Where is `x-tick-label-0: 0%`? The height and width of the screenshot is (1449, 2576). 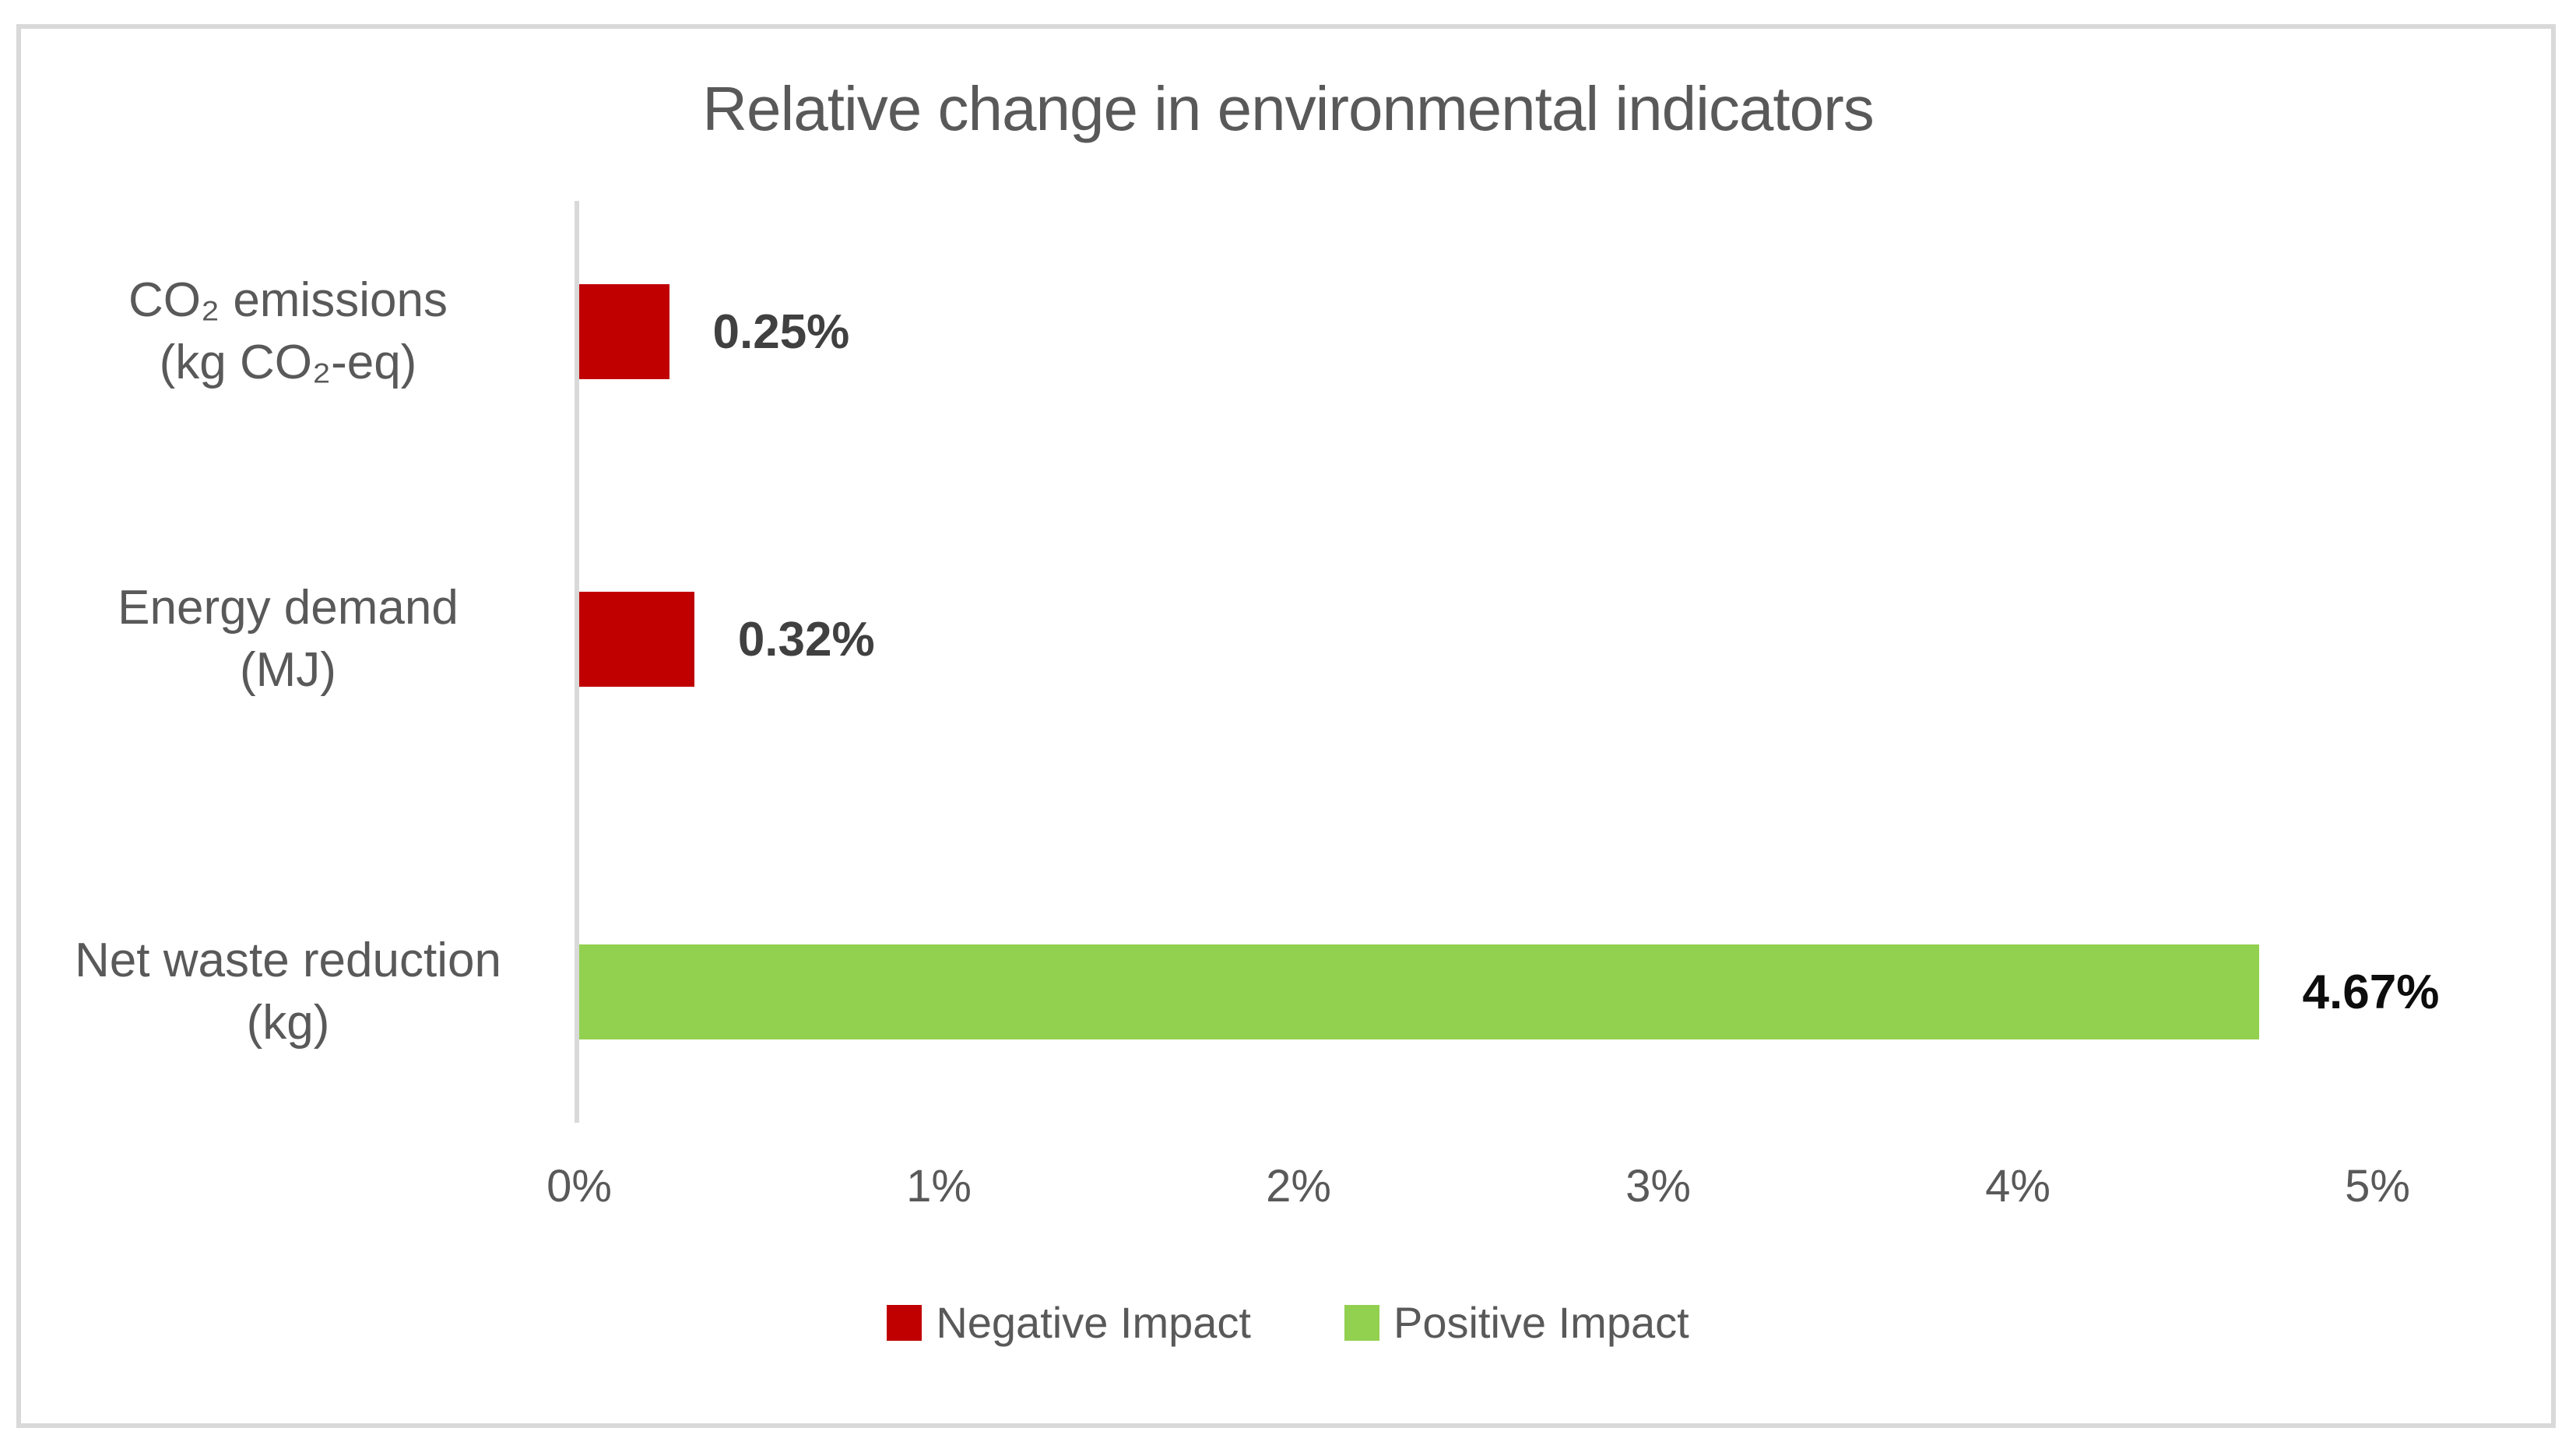 x-tick-label-0: 0% is located at coordinates (579, 1186).